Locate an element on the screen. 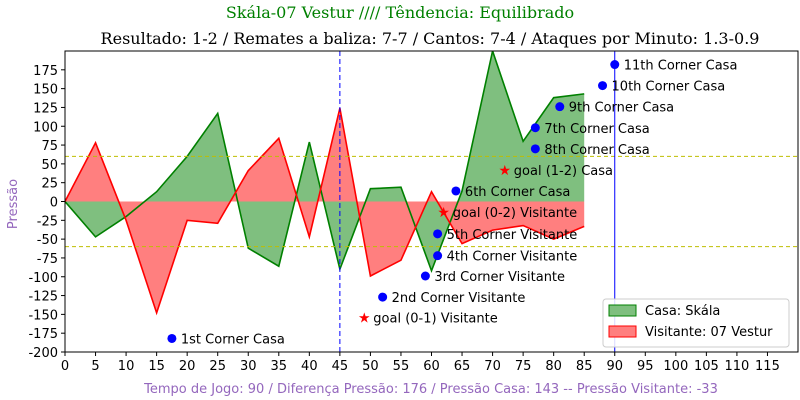  event-label-10: 11th Corner Casa is located at coordinates (681, 66).